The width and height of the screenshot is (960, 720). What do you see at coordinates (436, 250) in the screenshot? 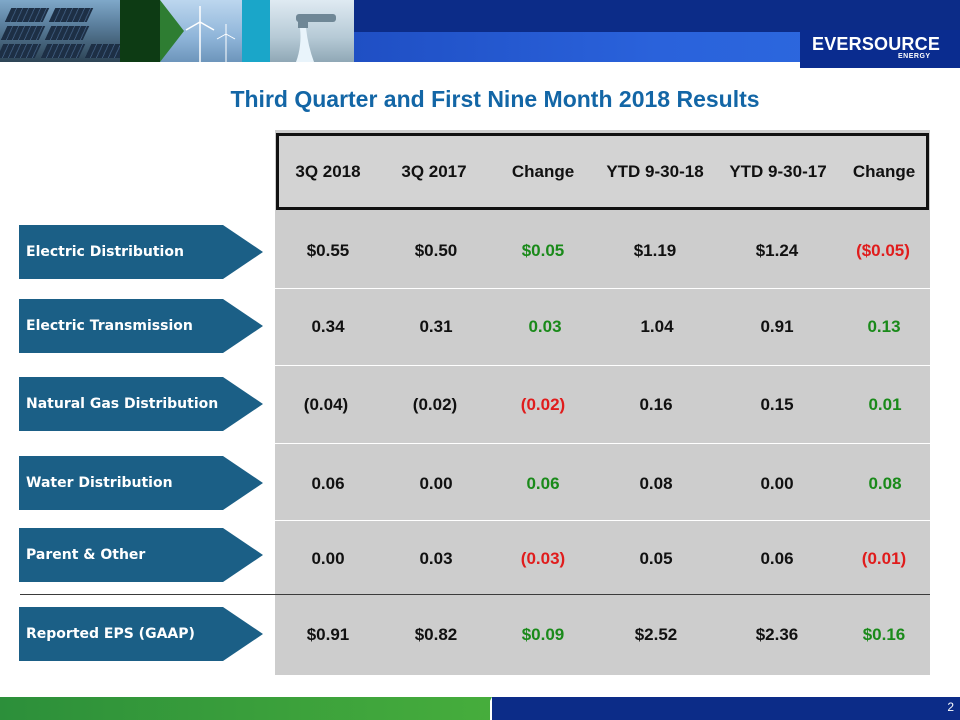
I see `table-cell: $0.50` at bounding box center [436, 250].